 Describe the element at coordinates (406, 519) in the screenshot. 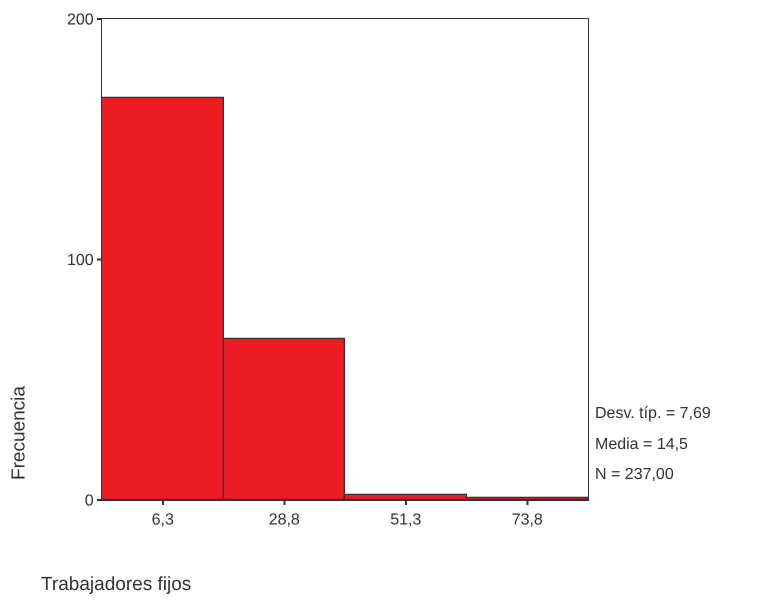

I see `x-tick-label: 51,3` at that location.